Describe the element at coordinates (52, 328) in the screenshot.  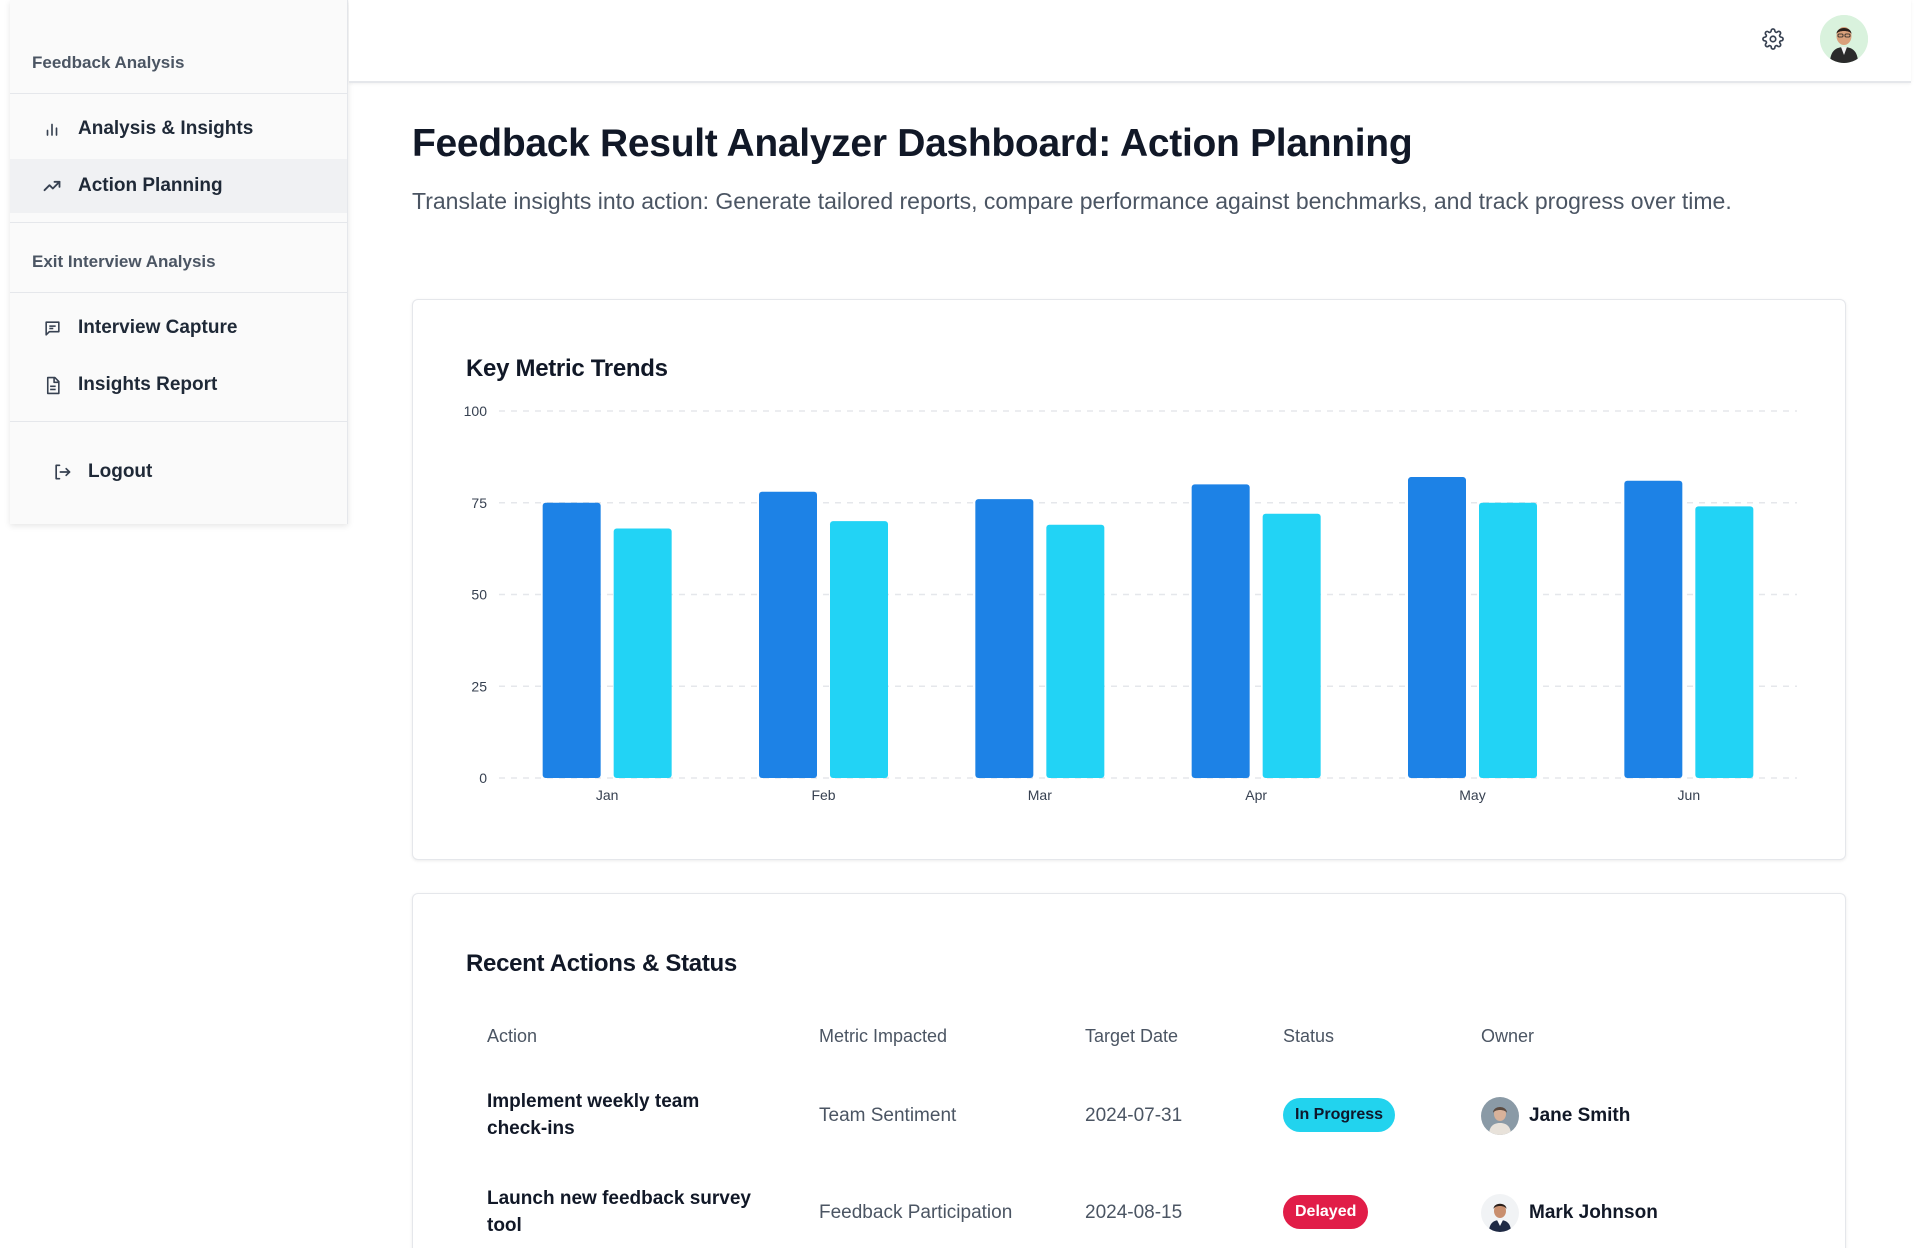
I see `message-square-icon` at that location.